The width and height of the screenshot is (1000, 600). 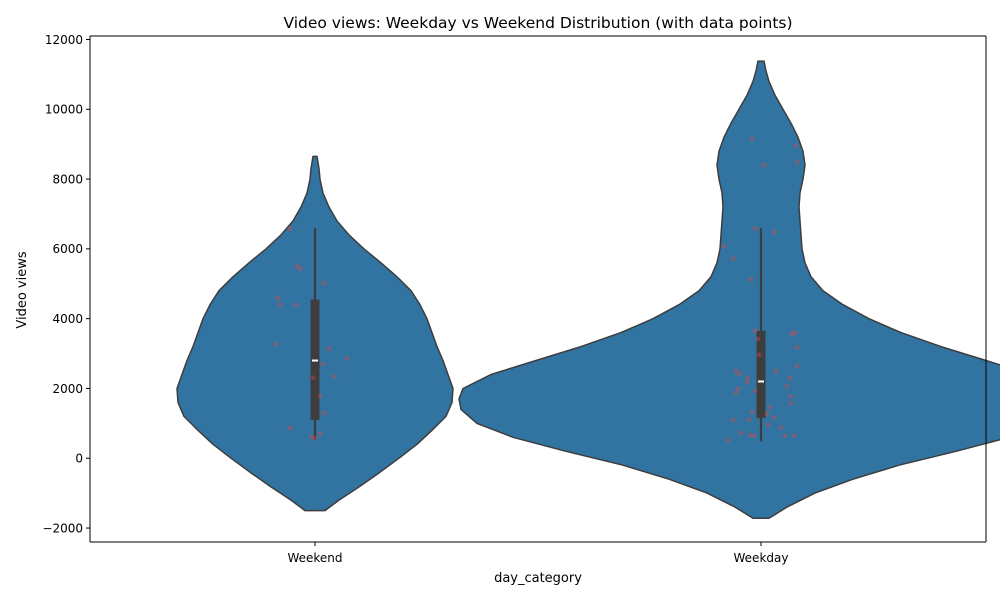 I want to click on y-tick-label: 10000, so click(x=64, y=110).